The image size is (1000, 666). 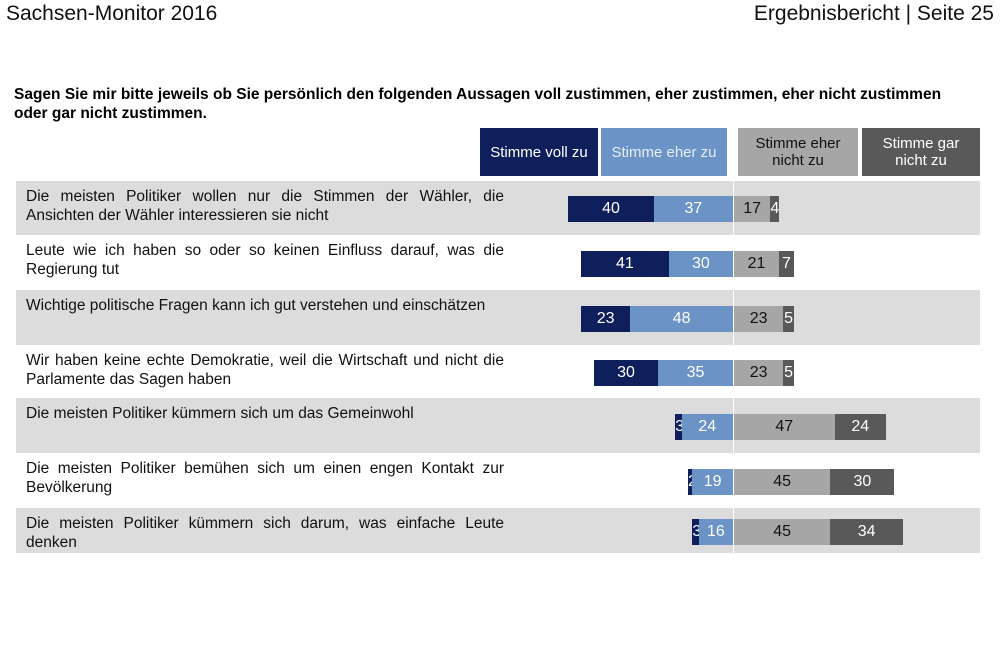 I want to click on bar-segment: 35, so click(x=695, y=373).